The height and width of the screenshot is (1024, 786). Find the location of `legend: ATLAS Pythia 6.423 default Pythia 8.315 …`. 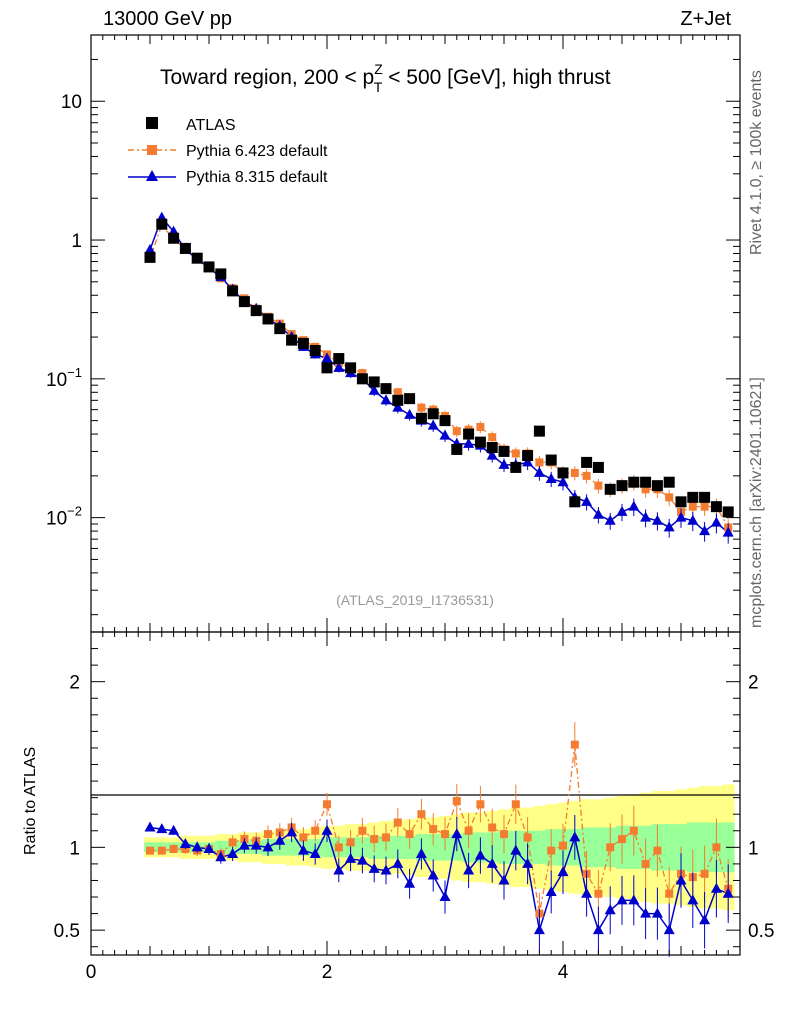

legend: ATLAS Pythia 6.423 default Pythia 8.315 … is located at coordinates (228, 151).